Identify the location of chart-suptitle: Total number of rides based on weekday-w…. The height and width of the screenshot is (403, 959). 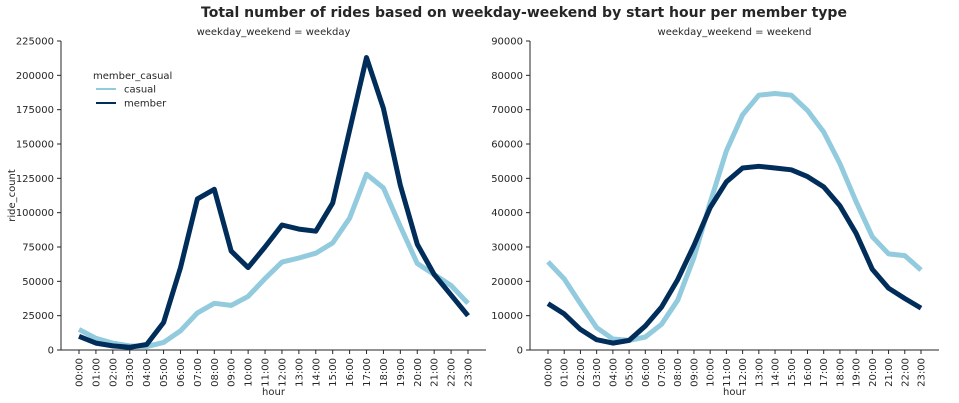
(524, 13).